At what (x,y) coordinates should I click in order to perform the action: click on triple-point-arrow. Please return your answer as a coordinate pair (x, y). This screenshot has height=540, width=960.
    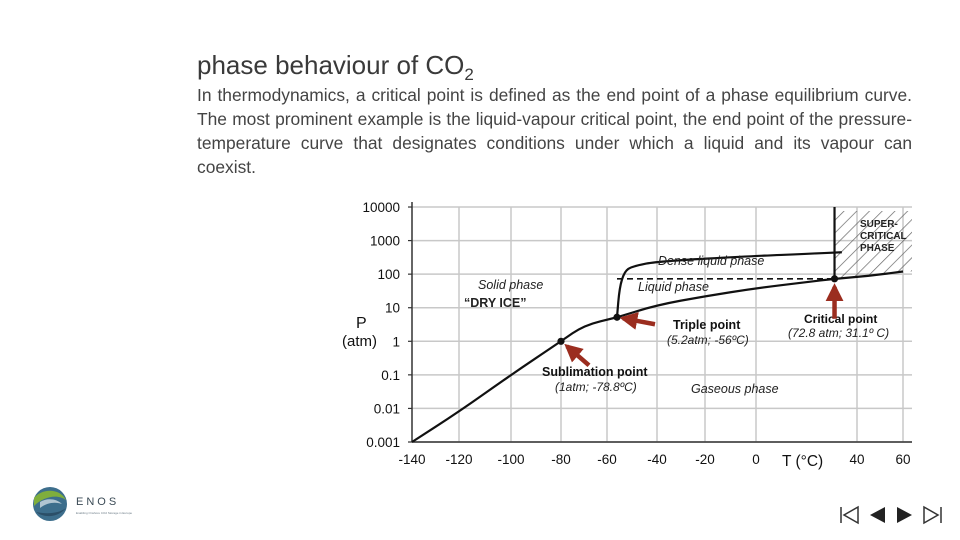
    Looking at the image, I should click on (637, 321).